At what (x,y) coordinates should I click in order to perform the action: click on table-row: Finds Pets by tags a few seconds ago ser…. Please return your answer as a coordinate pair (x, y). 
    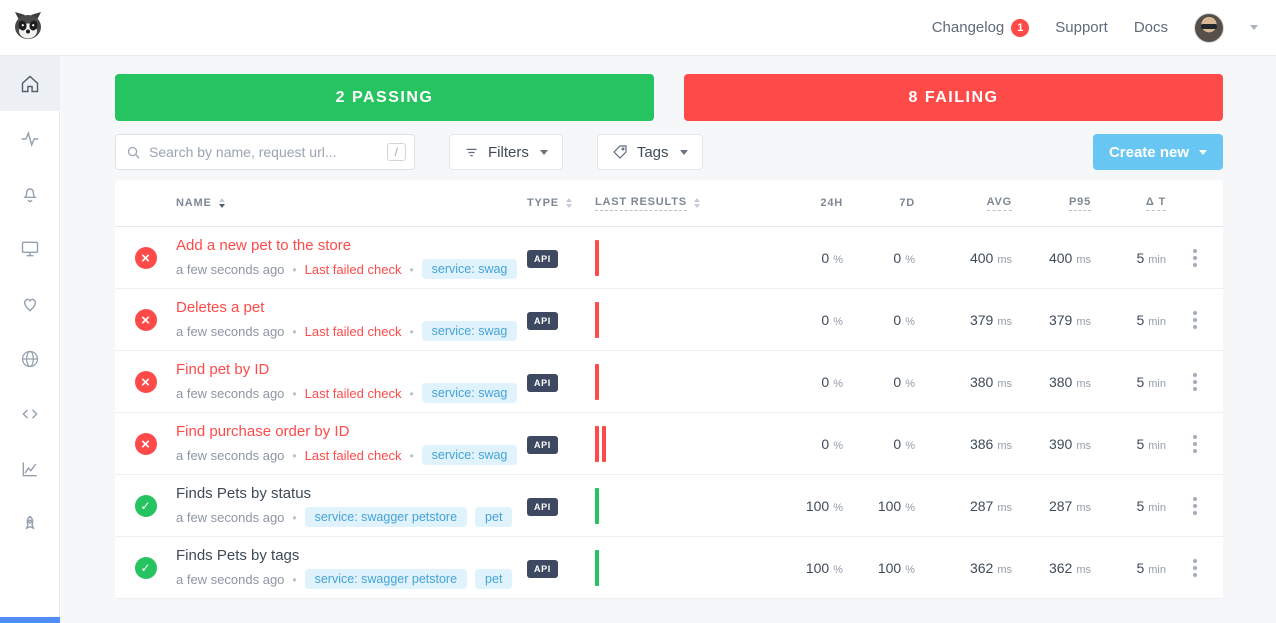
    Looking at the image, I should click on (669, 568).